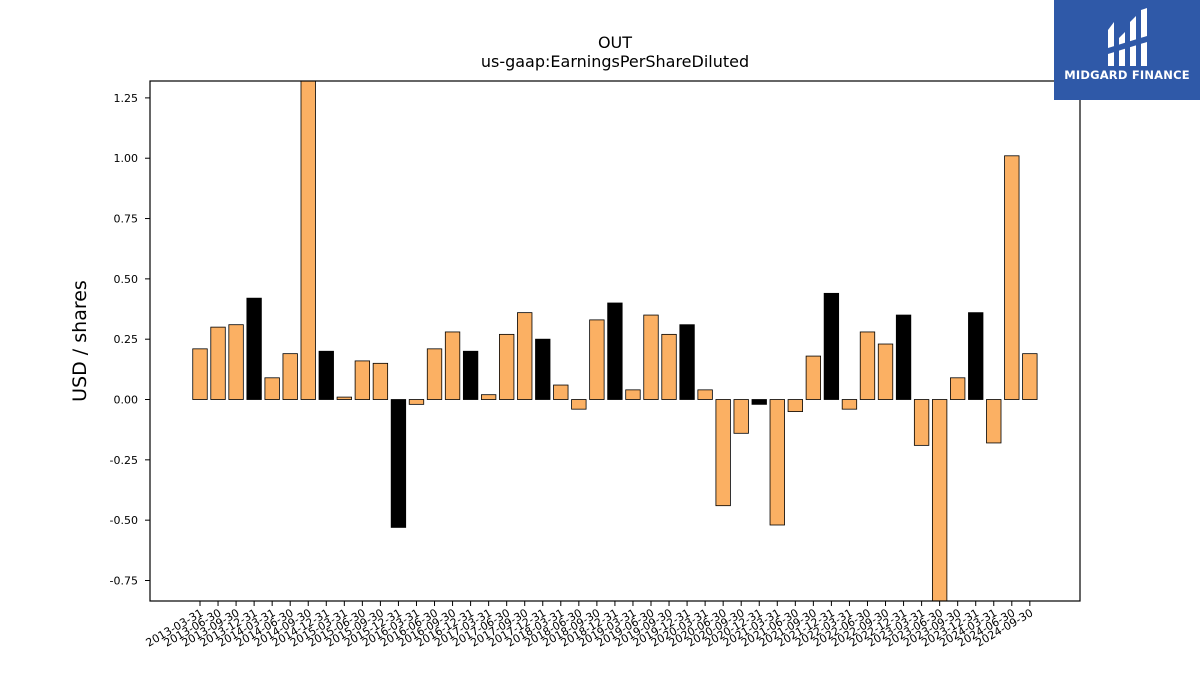 Image resolution: width=1200 pixels, height=675 pixels. Describe the element at coordinates (126, 98) in the screenshot. I see `y-tick-label: 1.25` at that location.